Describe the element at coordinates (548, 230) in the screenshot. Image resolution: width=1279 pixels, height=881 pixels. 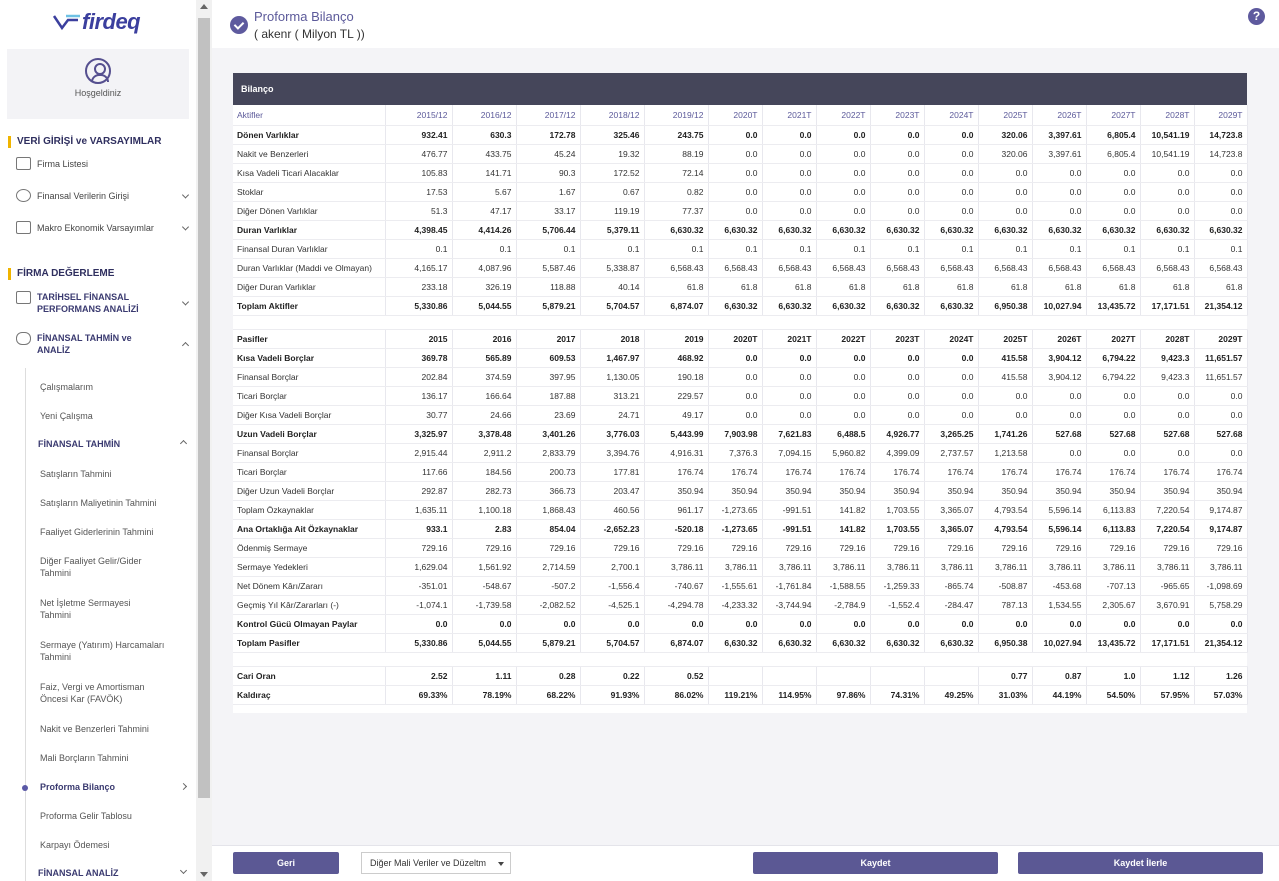
I see `value-cell: 5,706.44` at that location.